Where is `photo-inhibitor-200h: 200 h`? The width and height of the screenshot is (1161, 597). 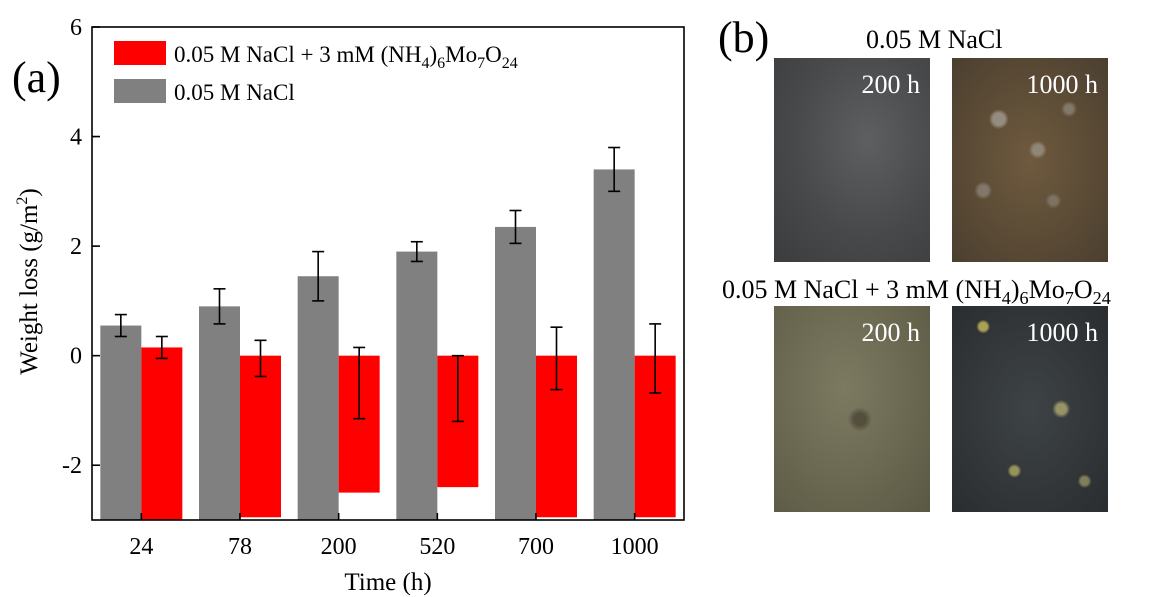 photo-inhibitor-200h: 200 h is located at coordinates (852, 409).